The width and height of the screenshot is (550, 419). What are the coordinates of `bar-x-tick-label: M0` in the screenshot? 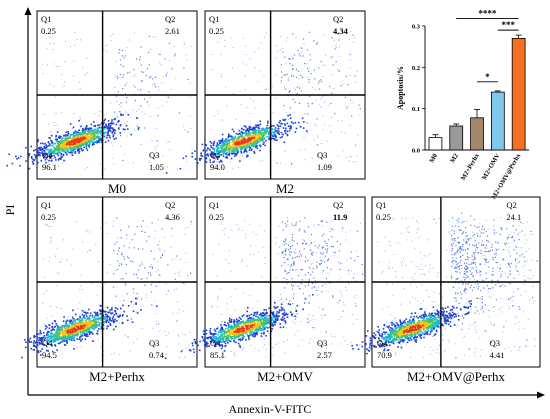 It's located at (433, 159).